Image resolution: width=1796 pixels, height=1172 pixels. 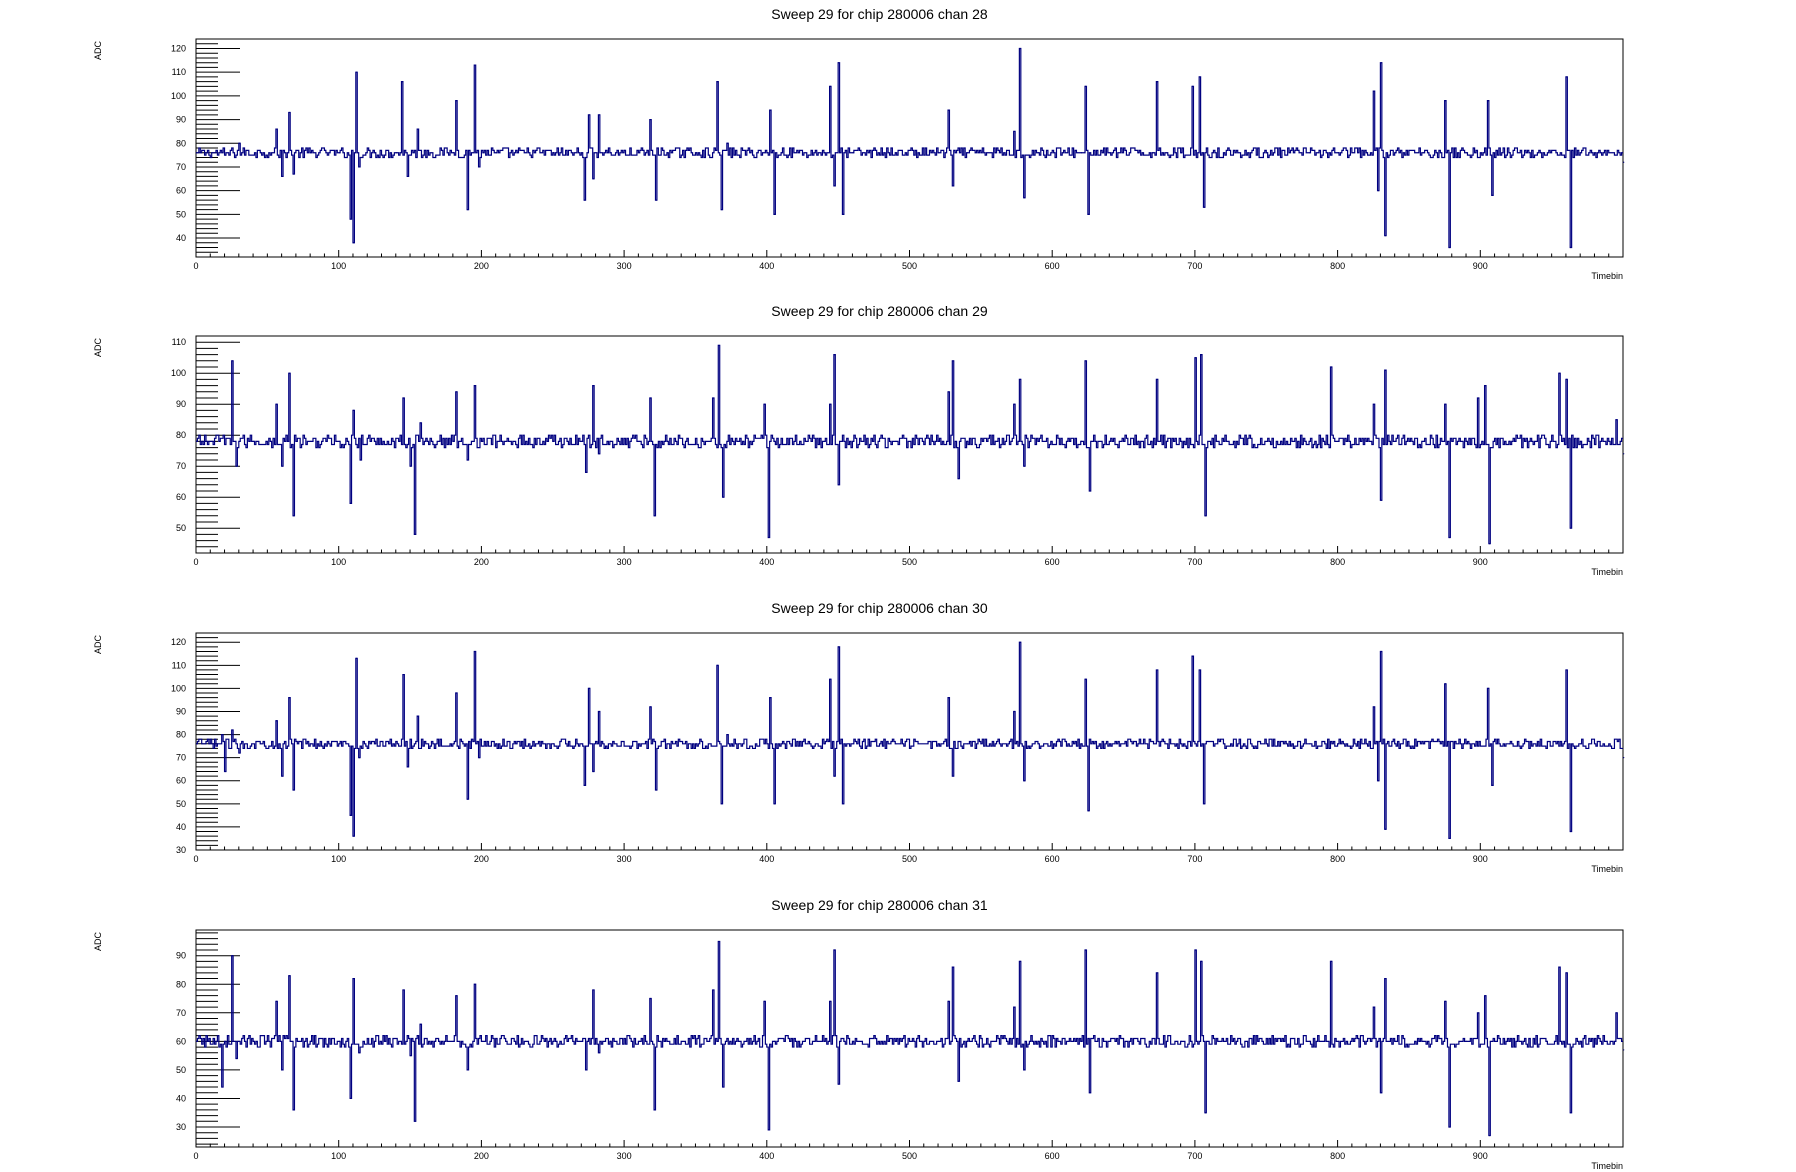 I want to click on y-tick-label: 50, so click(x=181, y=804).